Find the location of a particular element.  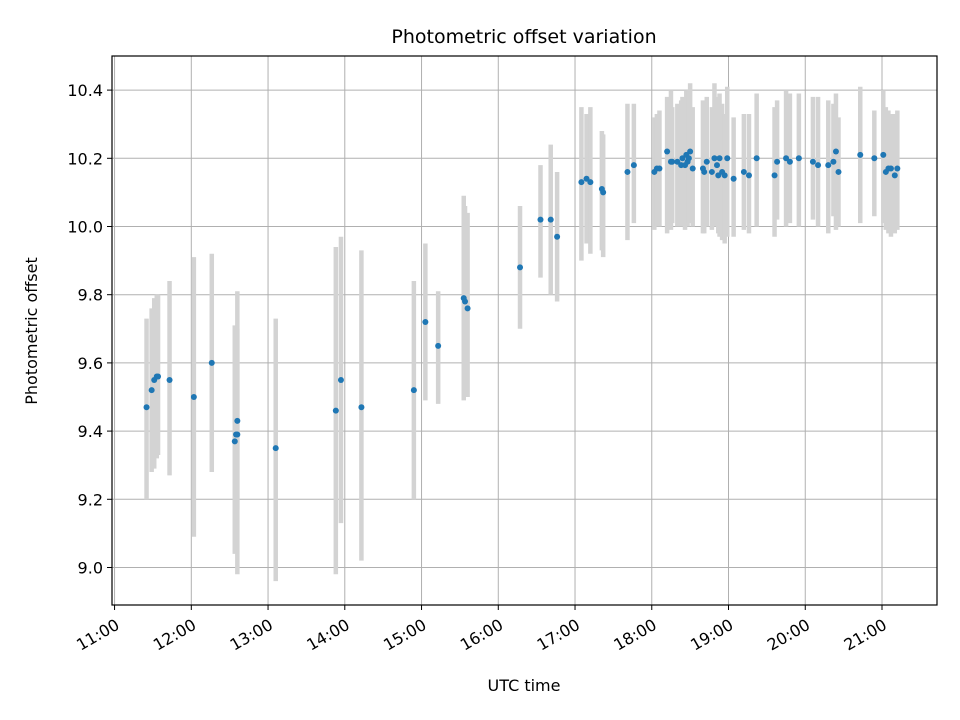

y-tick-label: 10.4 is located at coordinates (85, 90).